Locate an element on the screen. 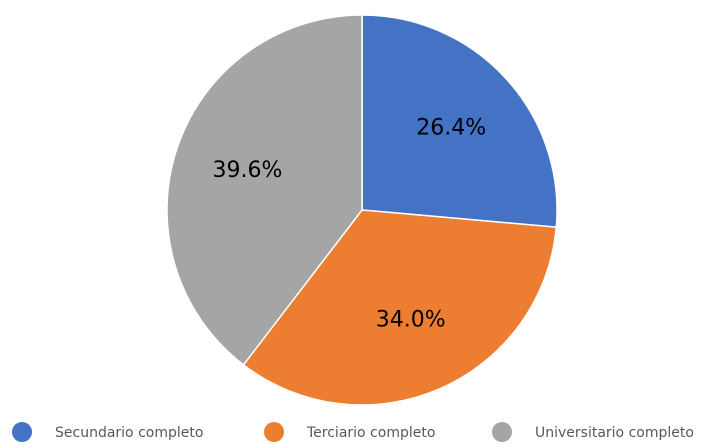 This screenshot has width=714, height=445. data-label: 26.4% is located at coordinates (451, 127).